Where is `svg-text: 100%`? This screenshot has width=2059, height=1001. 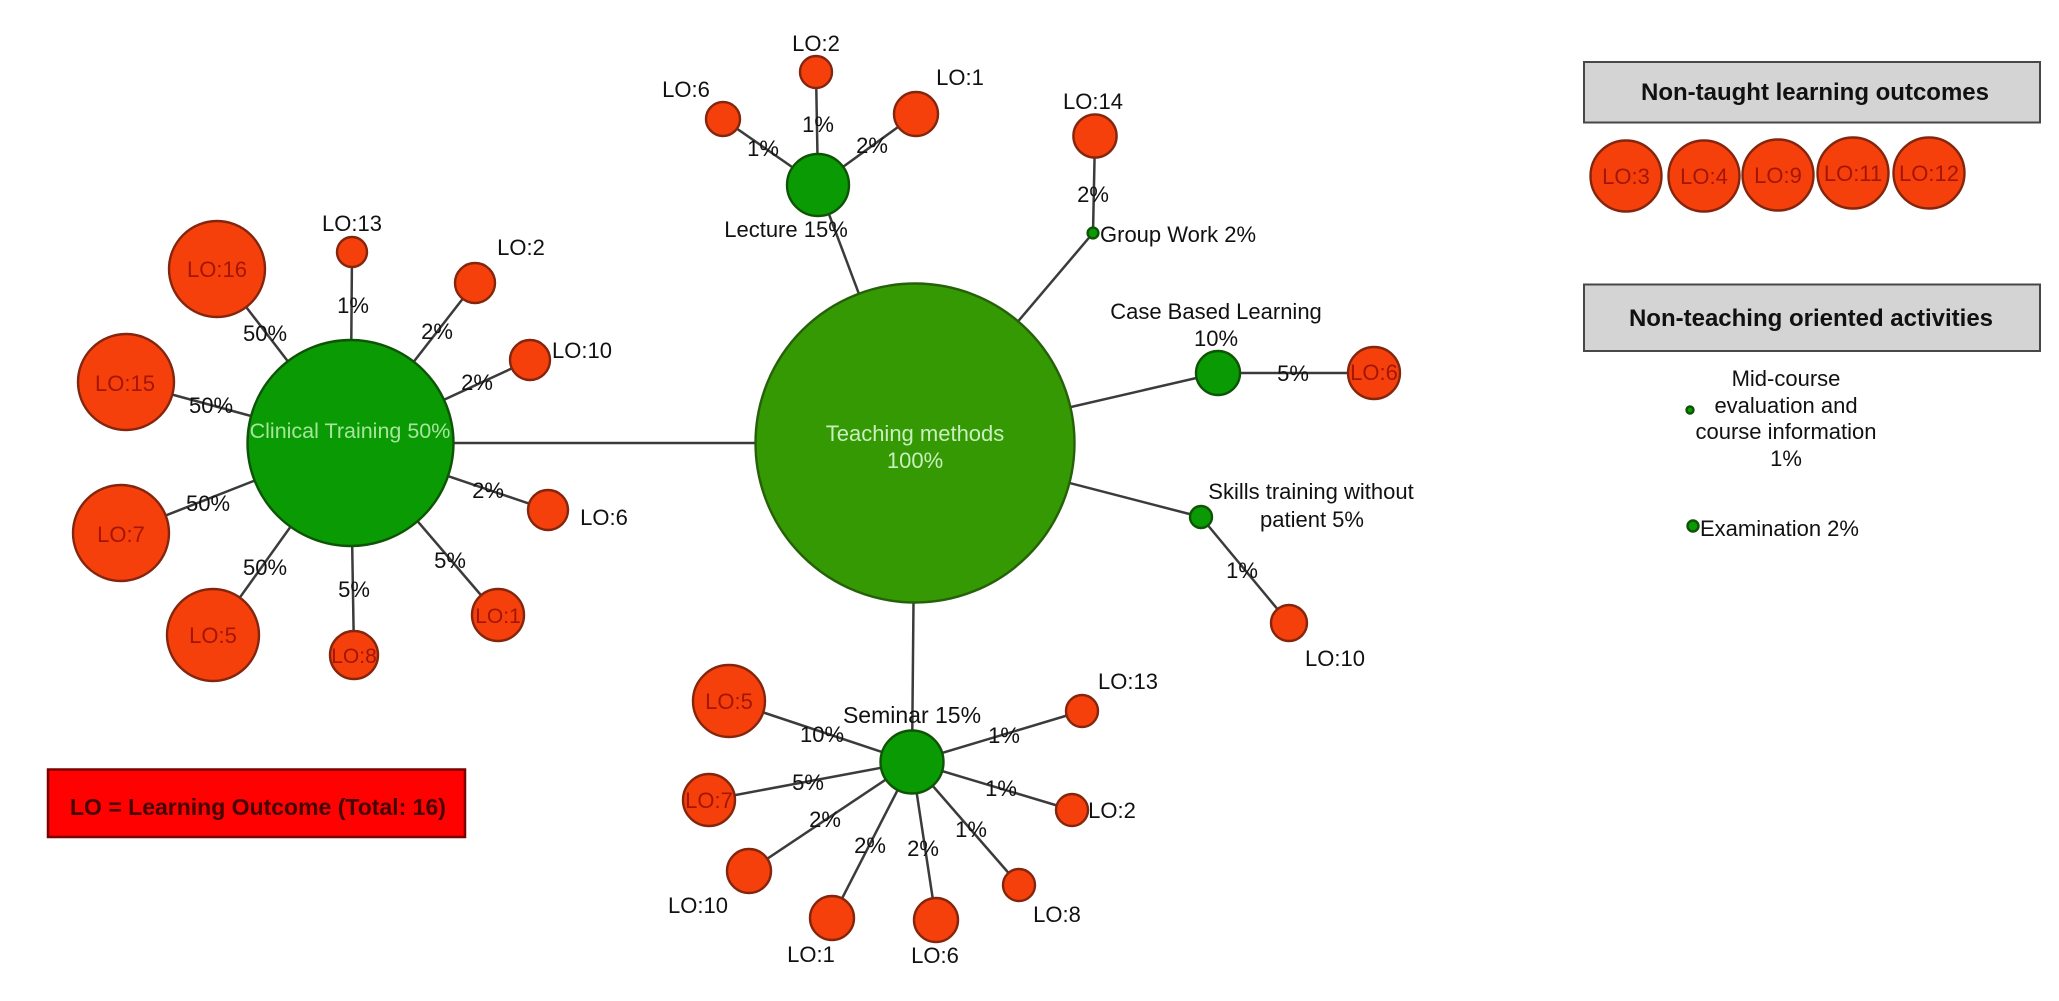 svg-text: 100% is located at coordinates (915, 460).